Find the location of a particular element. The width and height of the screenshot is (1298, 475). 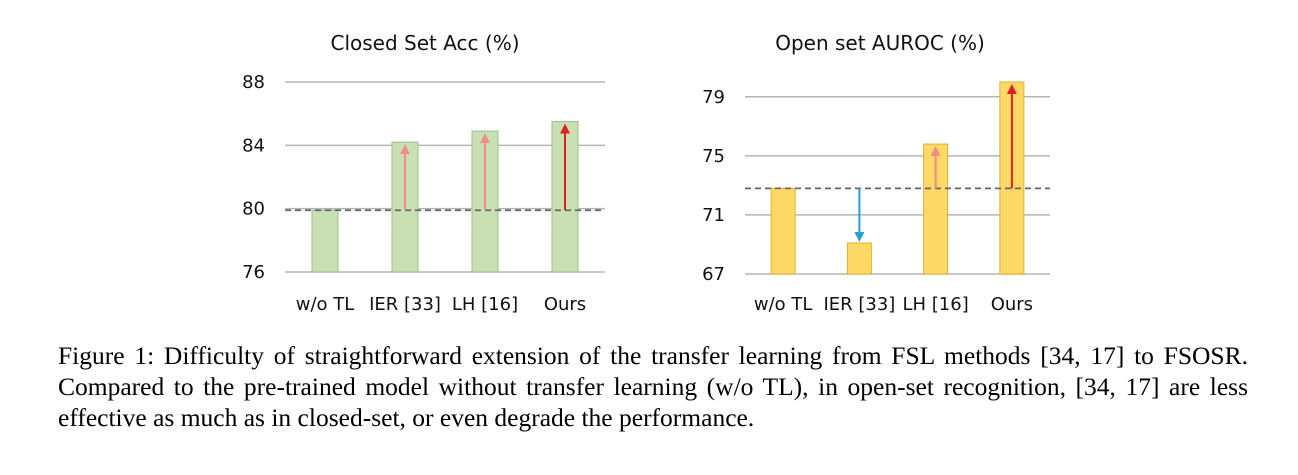

y-tick-label: 79 is located at coordinates (713, 97).